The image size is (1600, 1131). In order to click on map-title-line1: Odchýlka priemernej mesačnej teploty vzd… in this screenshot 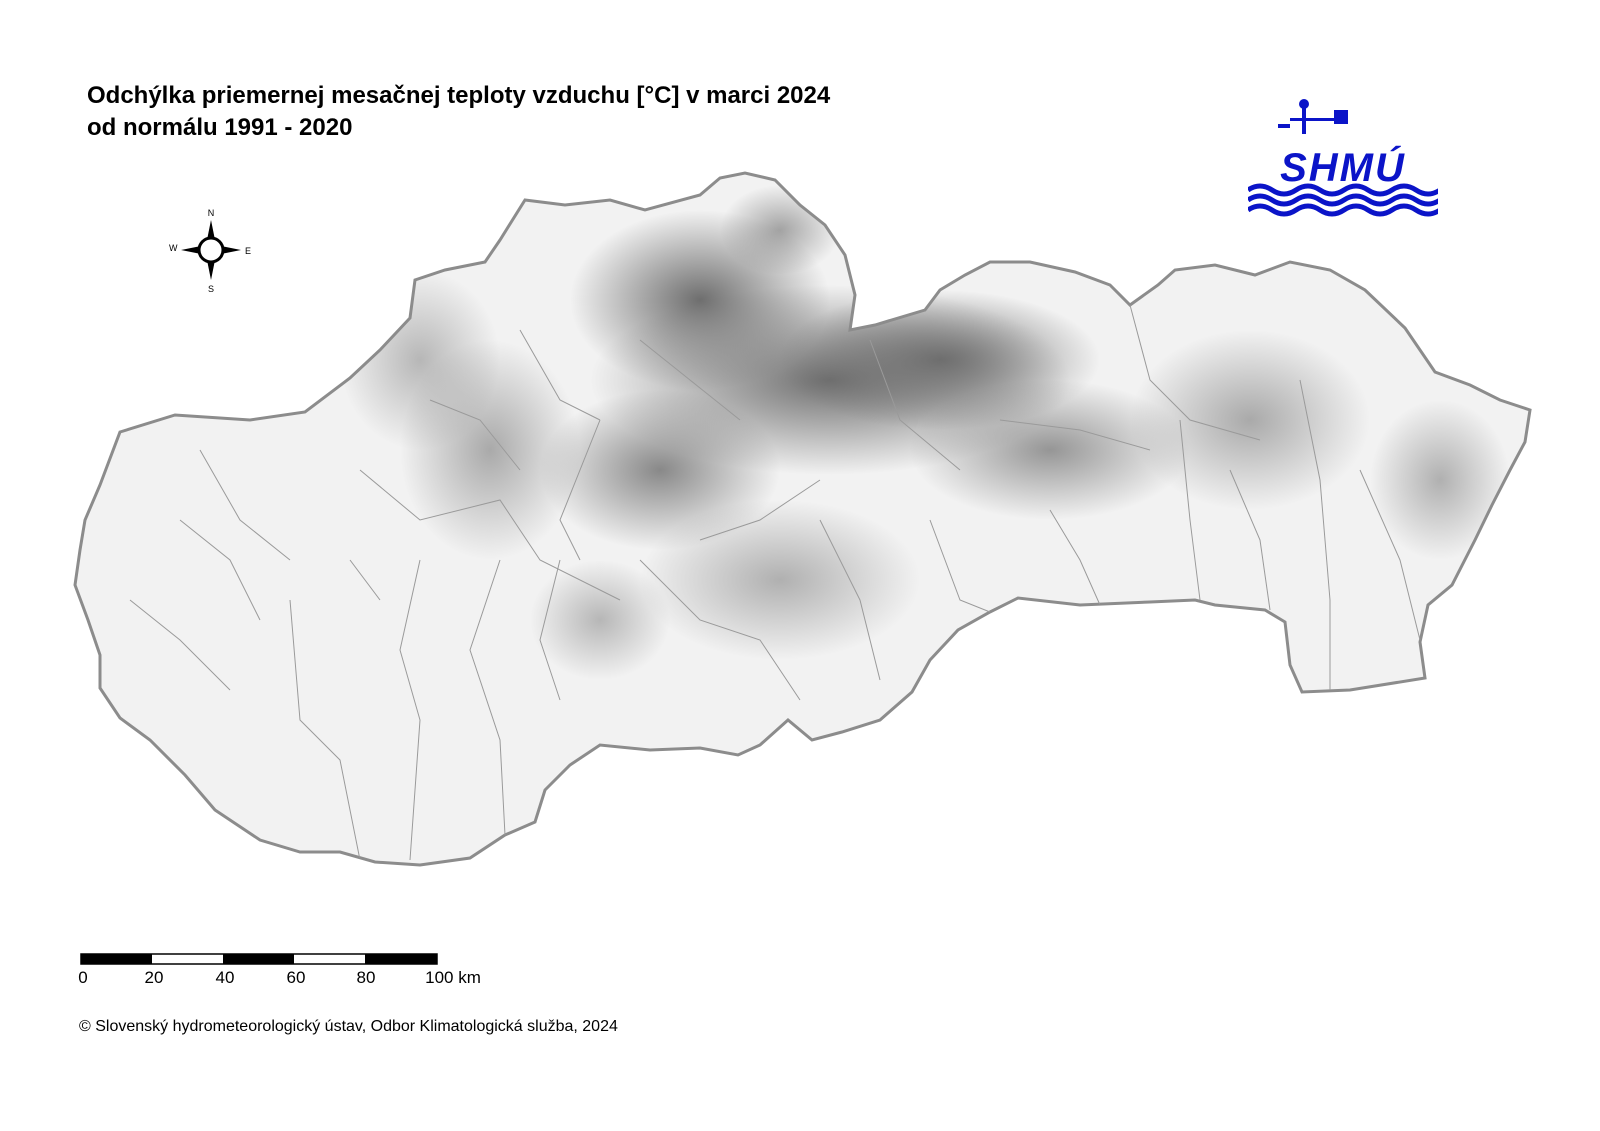, I will do `click(459, 95)`.